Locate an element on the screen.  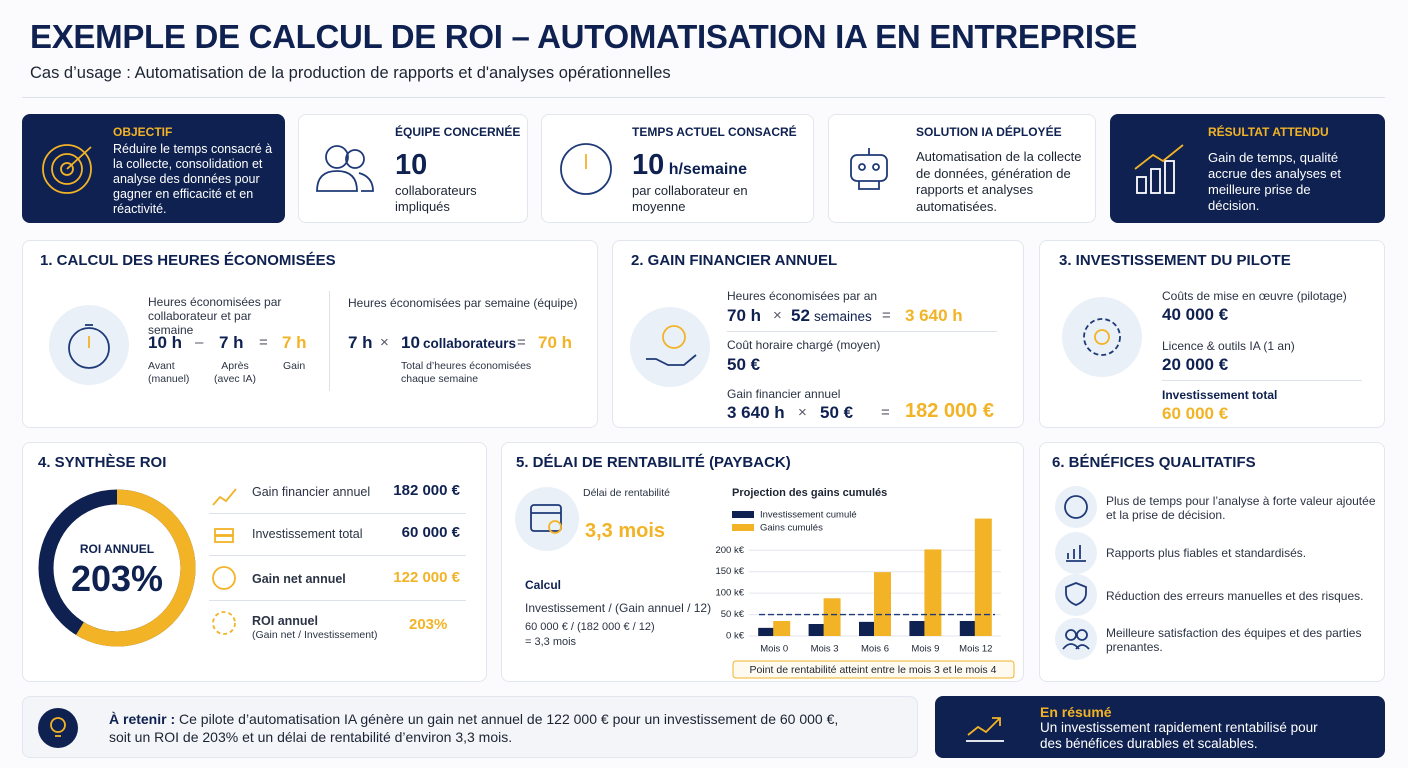
x-tick-label: Mois 9 is located at coordinates (925, 649).